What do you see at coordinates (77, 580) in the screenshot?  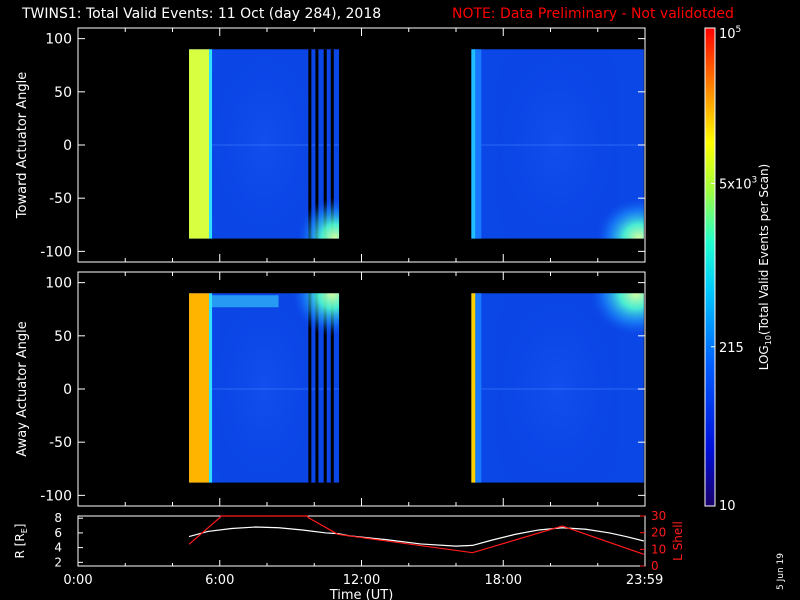 I see `x-tick-label: 0:00` at bounding box center [77, 580].